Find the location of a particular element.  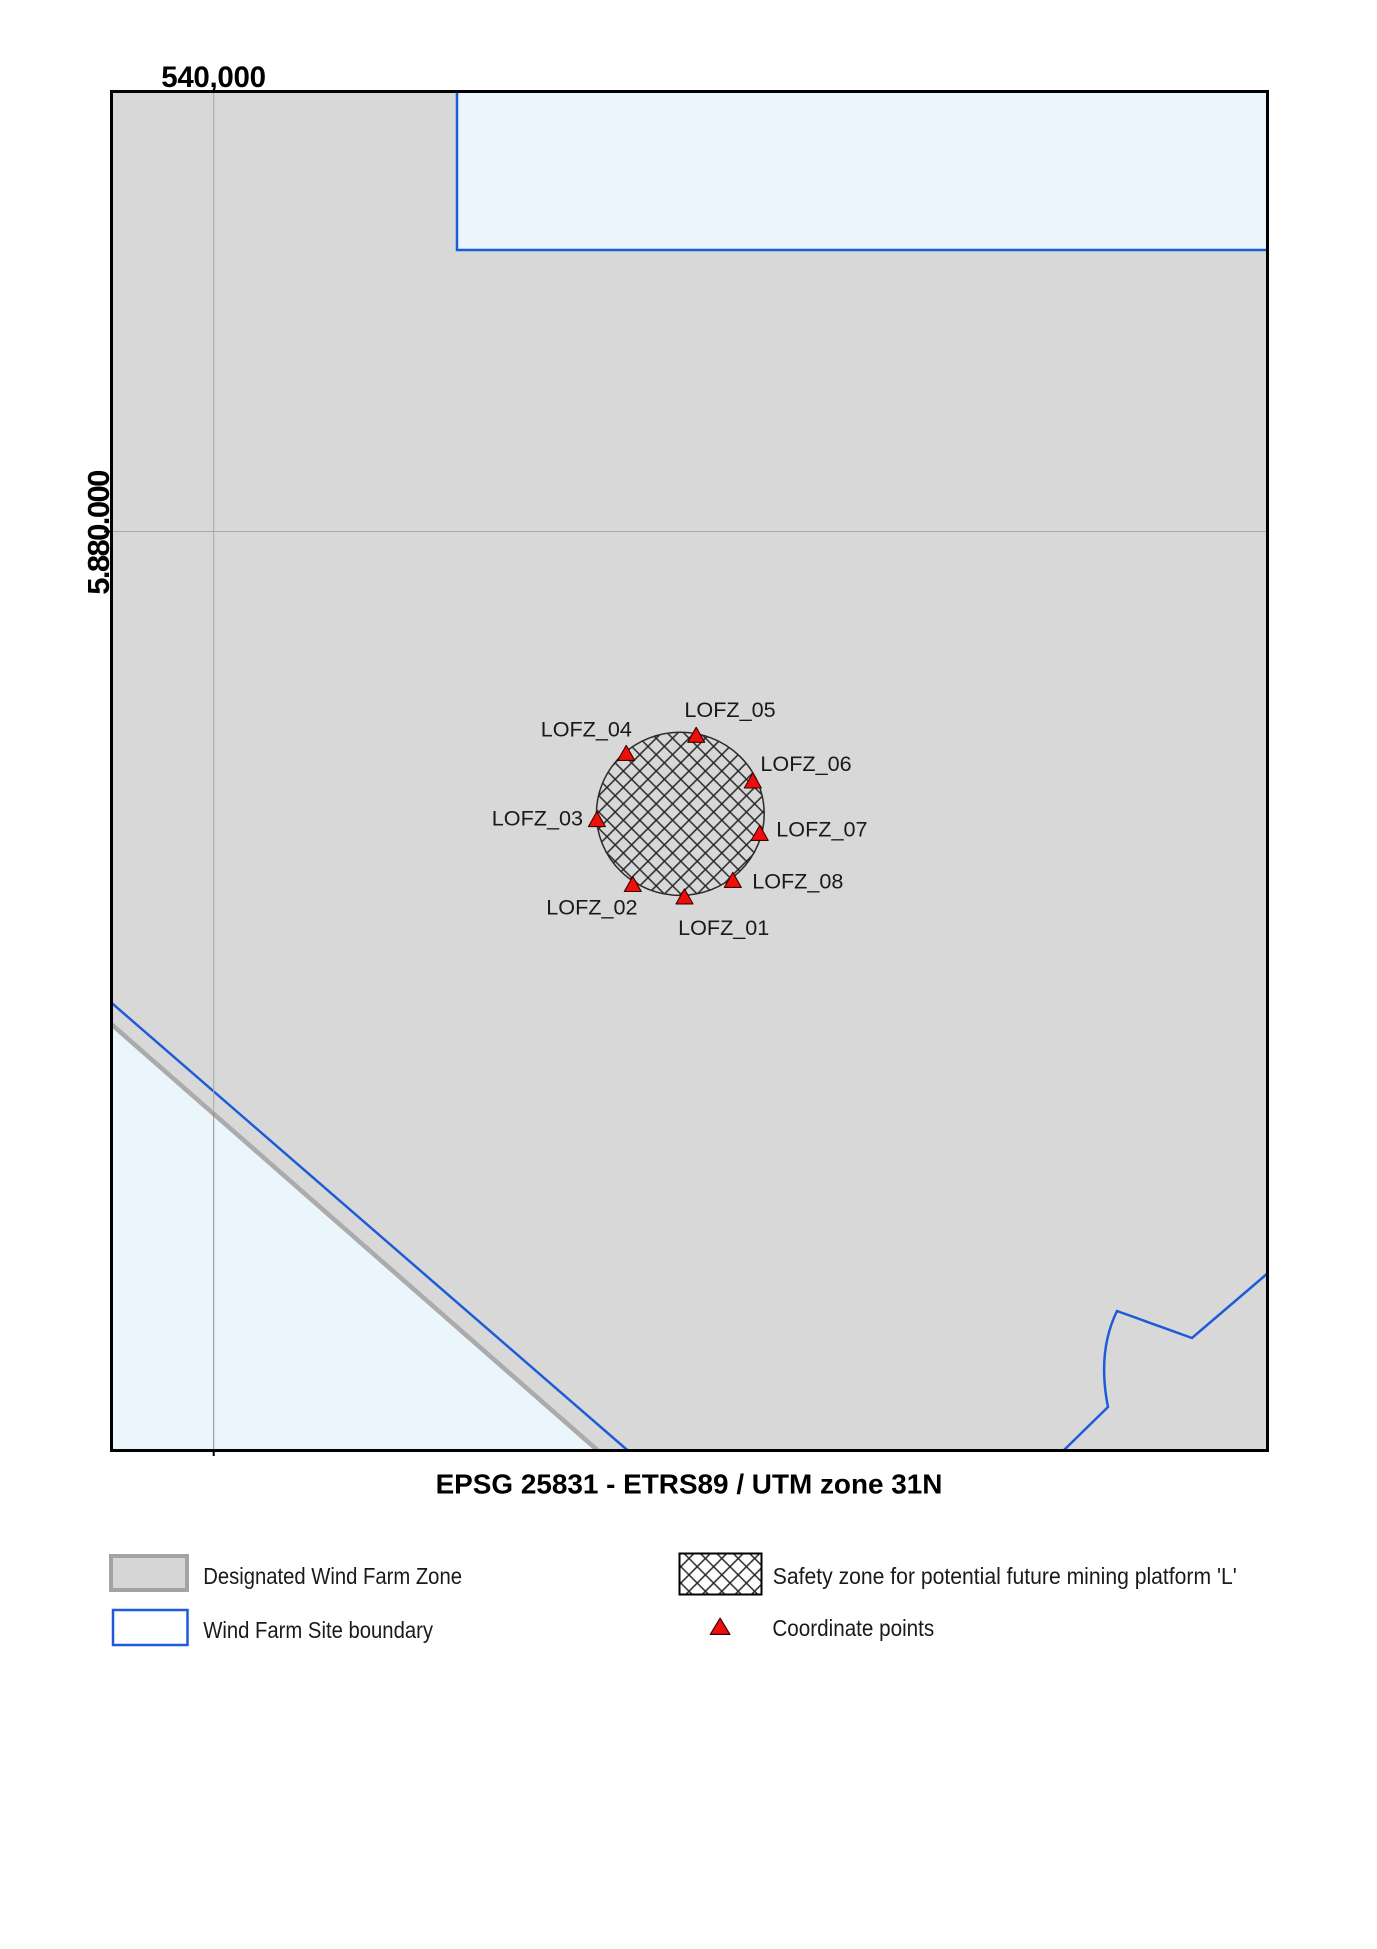

svg-text: LOFZ_07 is located at coordinates (821, 829).